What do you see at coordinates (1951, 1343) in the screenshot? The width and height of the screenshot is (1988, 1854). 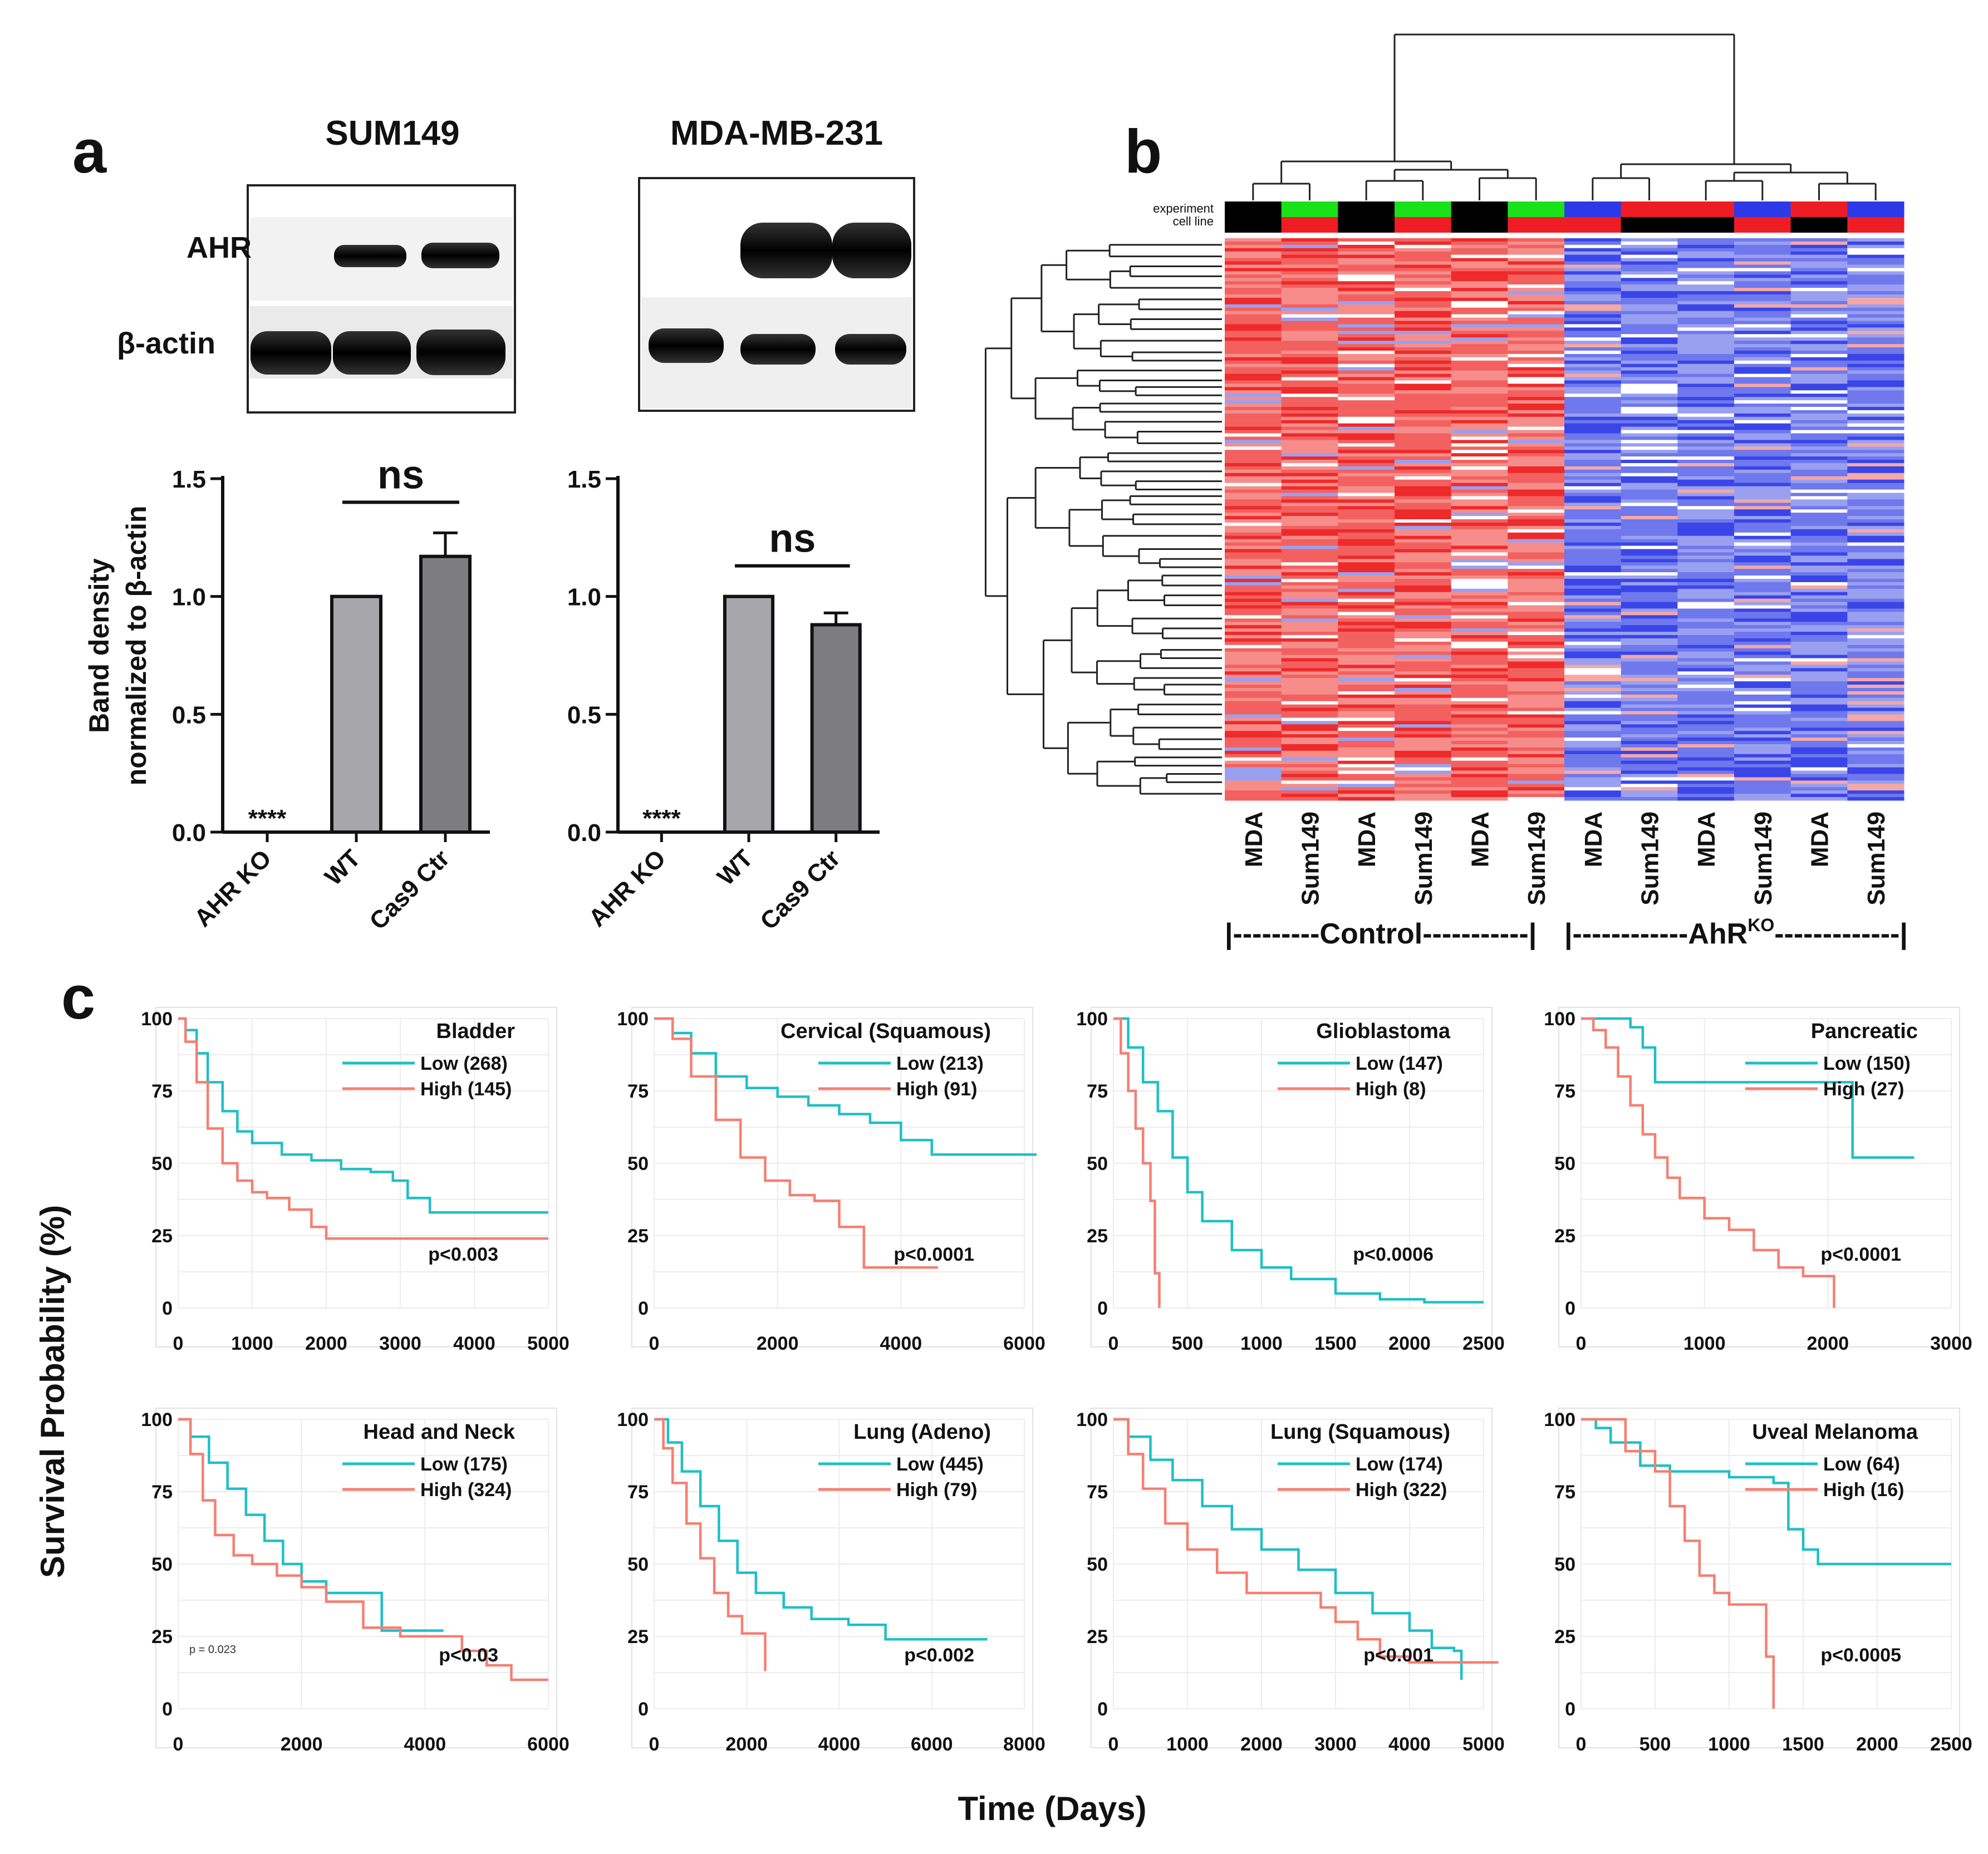 I see `x-tick-label: 3000` at bounding box center [1951, 1343].